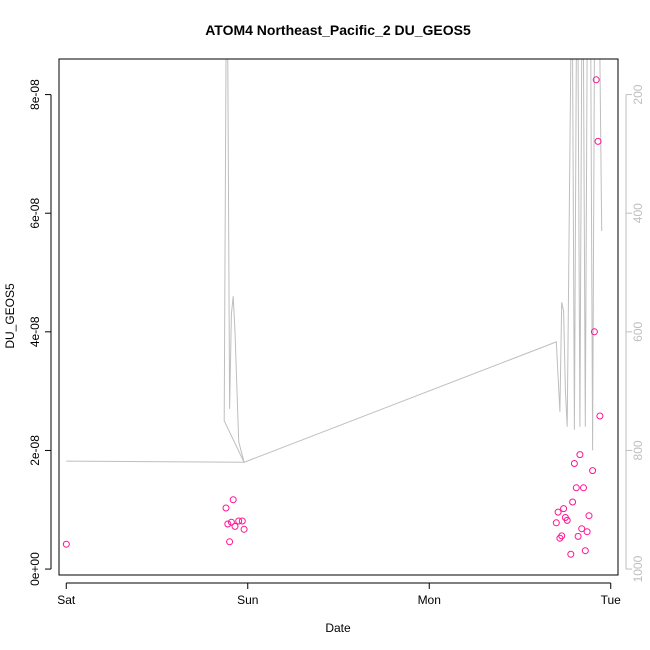  Describe the element at coordinates (638, 450) in the screenshot. I see `y2-tick-label: 800` at that location.